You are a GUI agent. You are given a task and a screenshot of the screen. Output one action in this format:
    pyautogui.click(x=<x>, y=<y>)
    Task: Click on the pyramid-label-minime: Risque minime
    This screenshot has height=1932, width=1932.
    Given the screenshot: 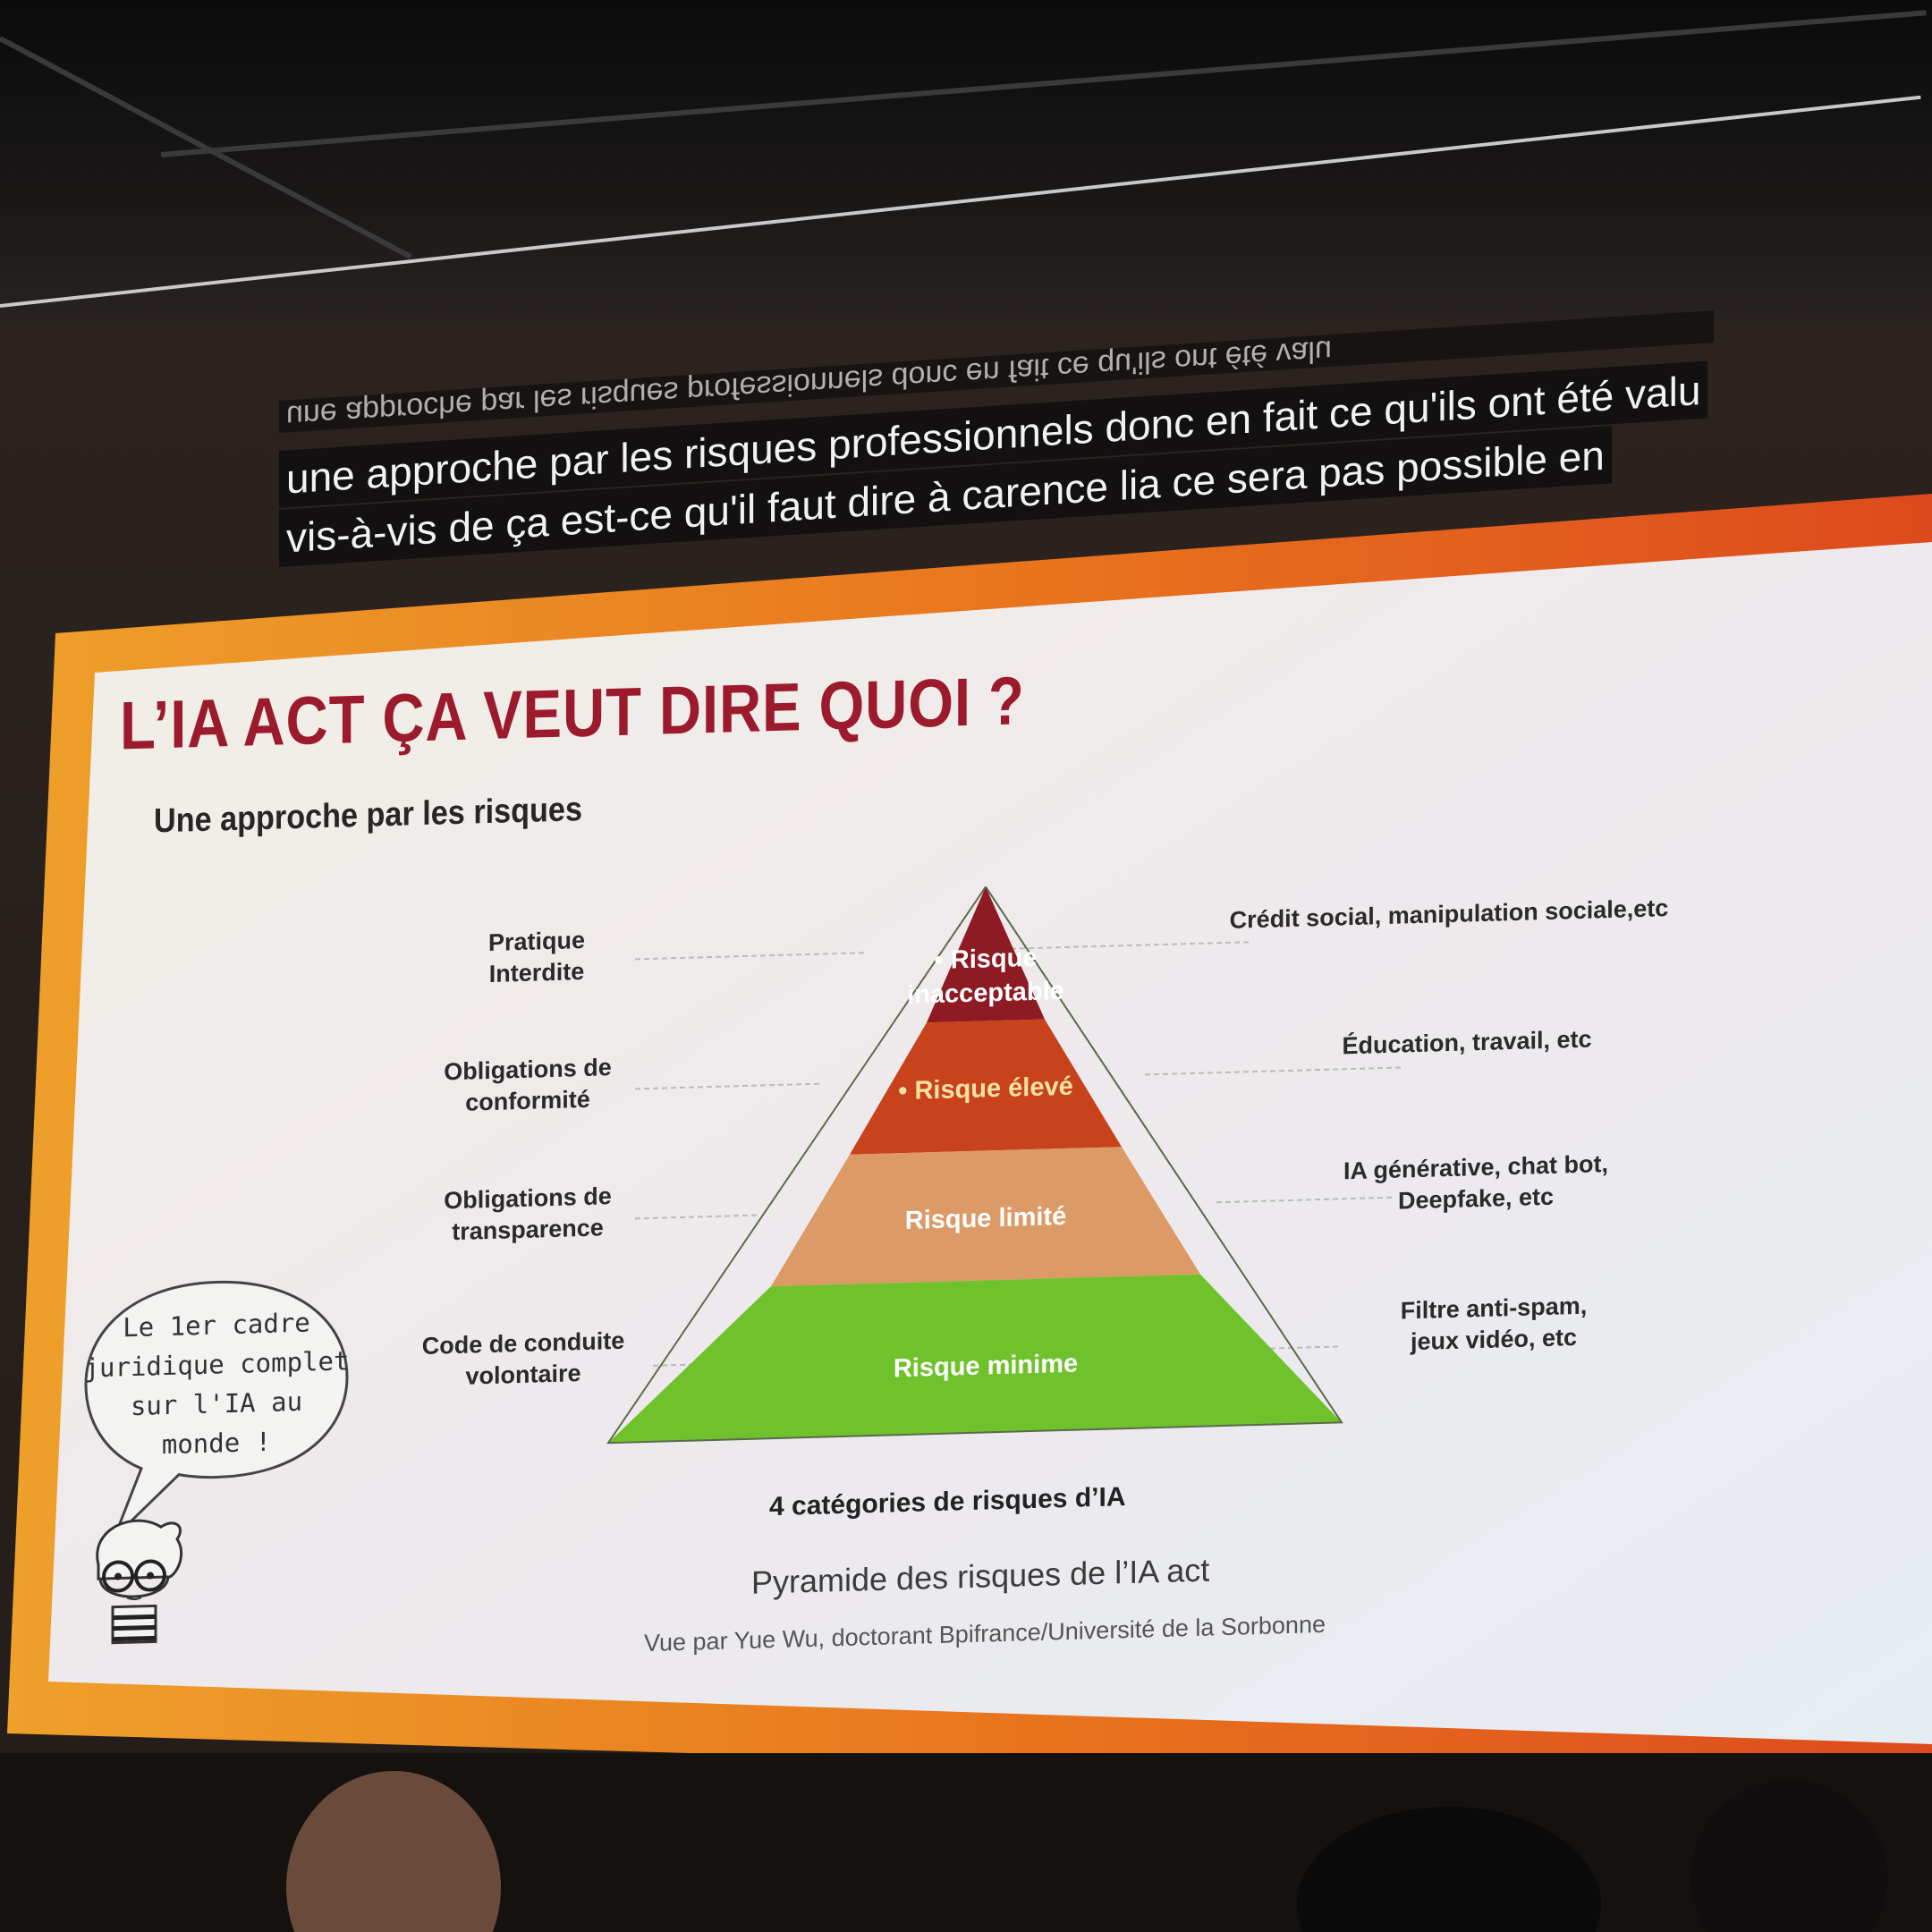 What is the action you would take?
    pyautogui.click(x=986, y=1367)
    